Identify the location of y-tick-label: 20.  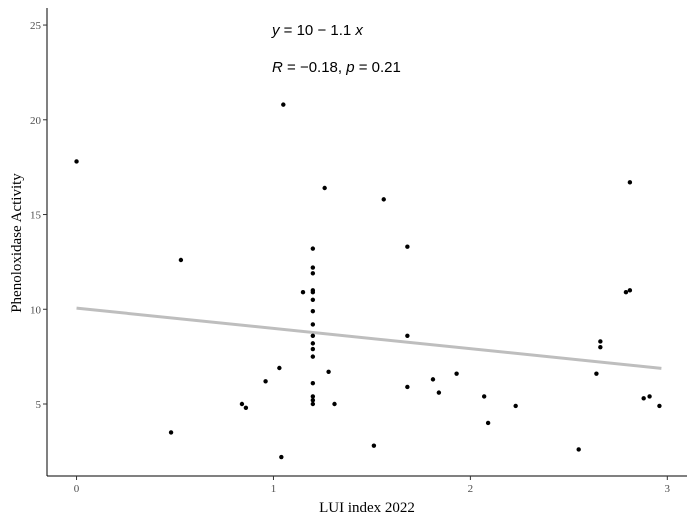
(36, 121).